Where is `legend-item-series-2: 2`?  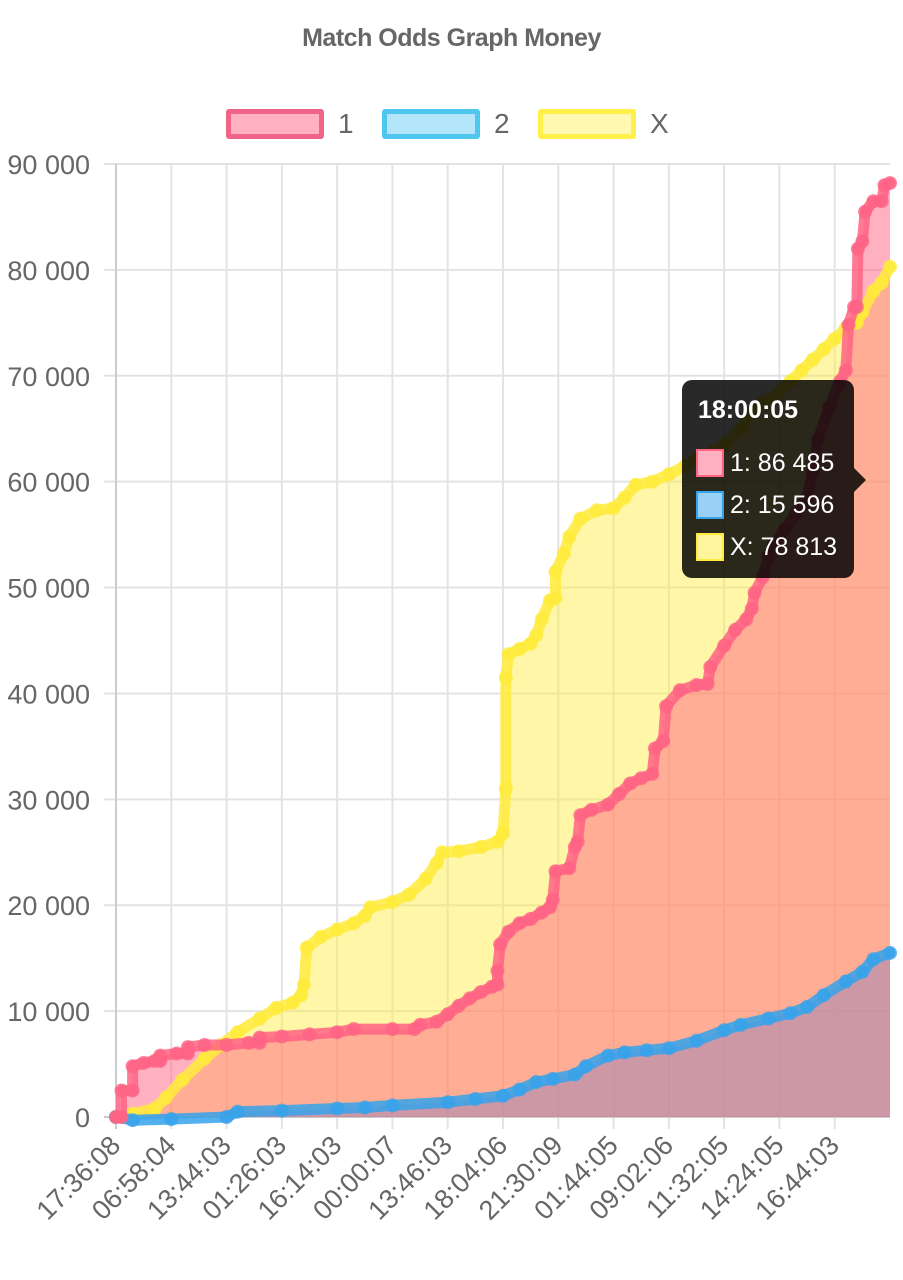
legend-item-series-2: 2 is located at coordinates (446, 124).